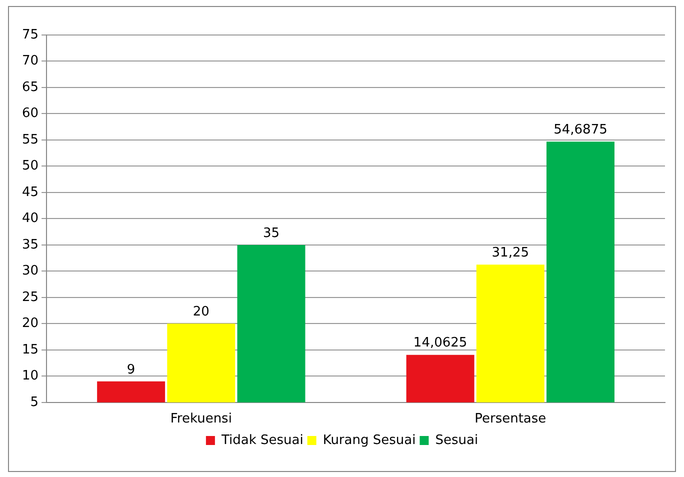  What do you see at coordinates (30, 166) in the screenshot?
I see `y-tick-label: 50` at bounding box center [30, 166].